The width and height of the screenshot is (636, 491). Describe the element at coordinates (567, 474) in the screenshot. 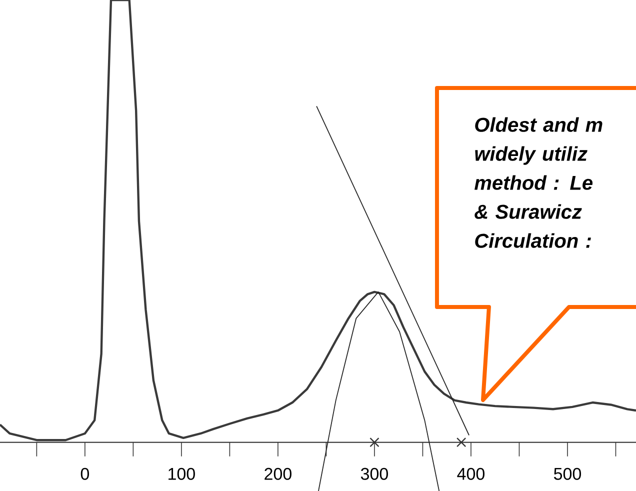

I see `x-tick-label: 500` at that location.